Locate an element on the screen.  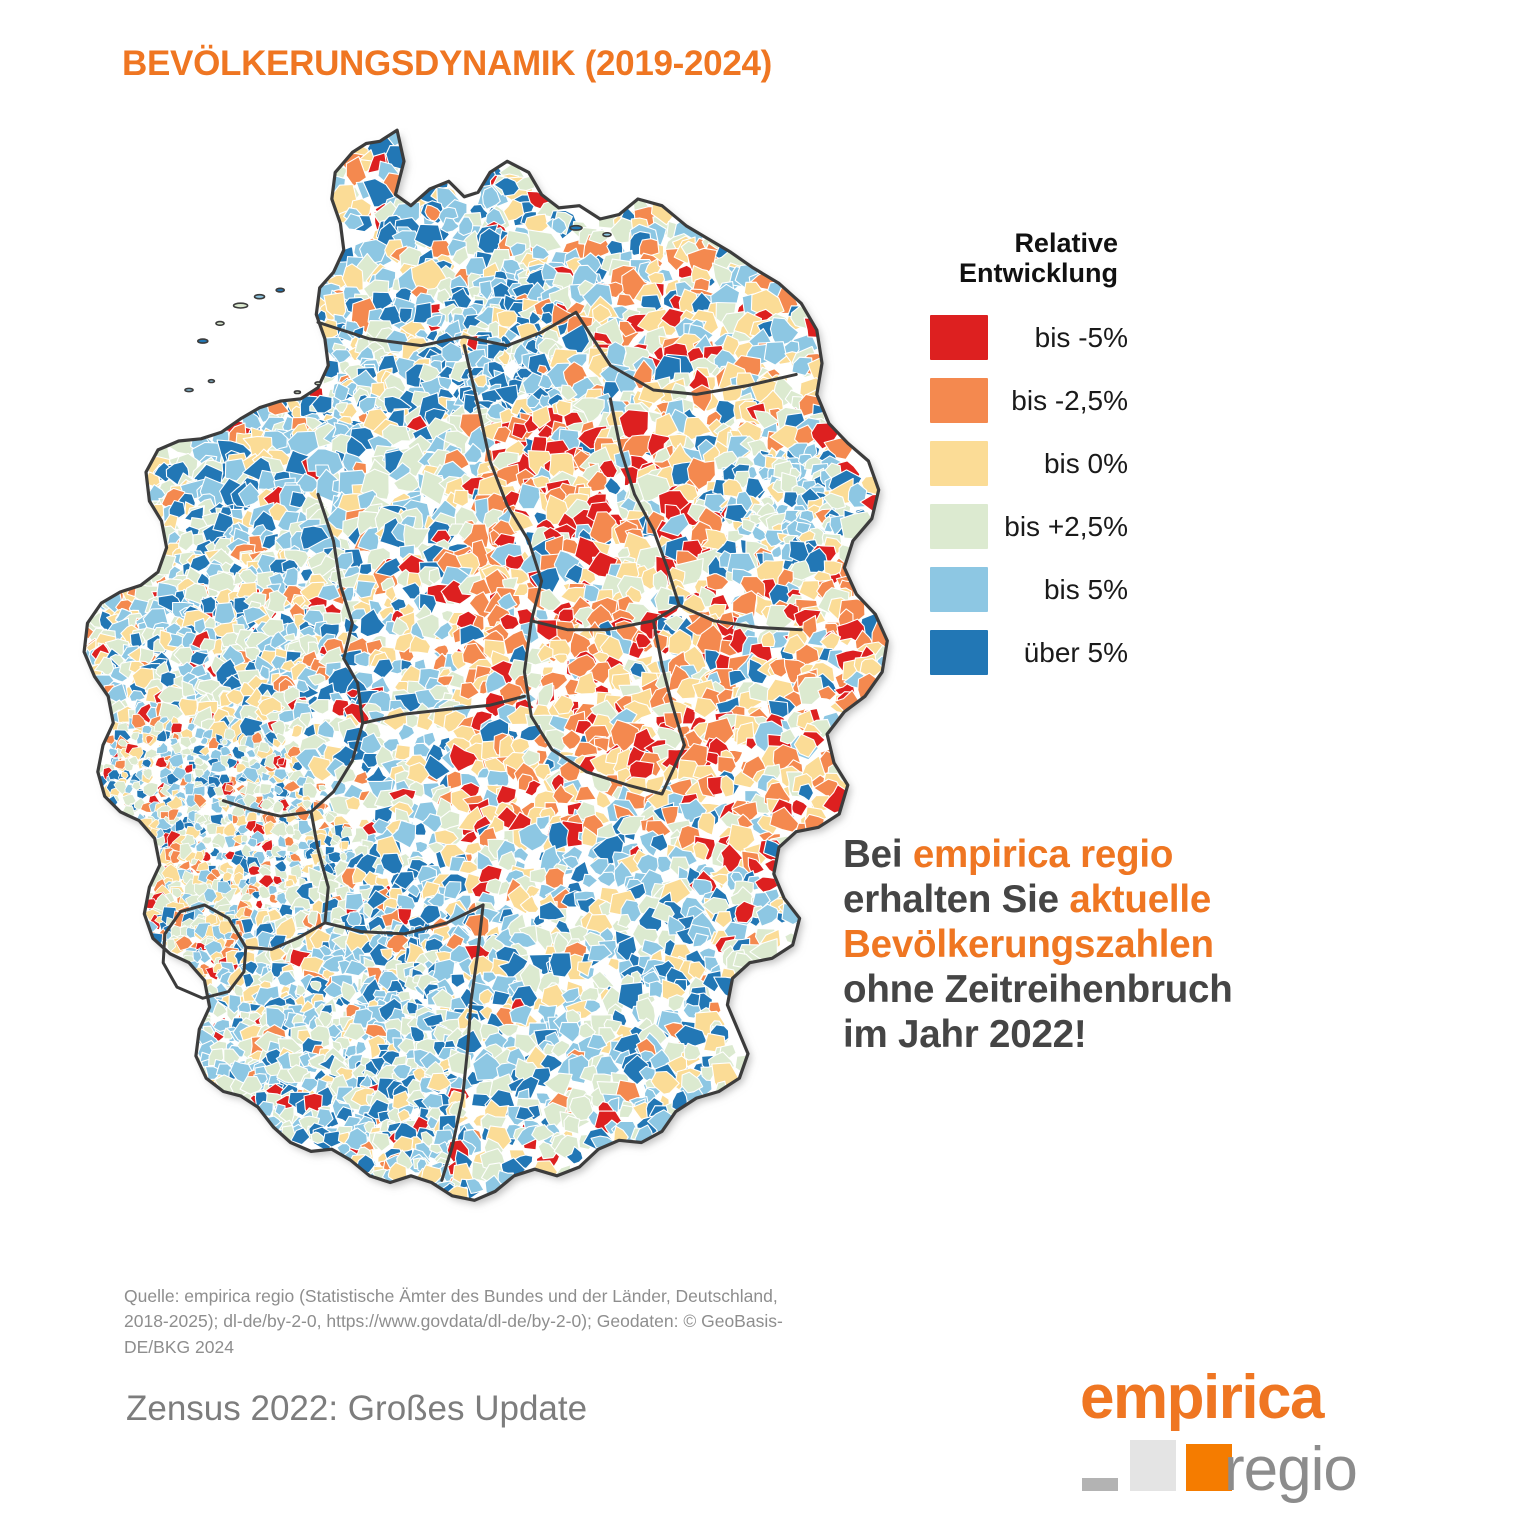
legend-label-2: bis 0% is located at coordinates (1085, 463).